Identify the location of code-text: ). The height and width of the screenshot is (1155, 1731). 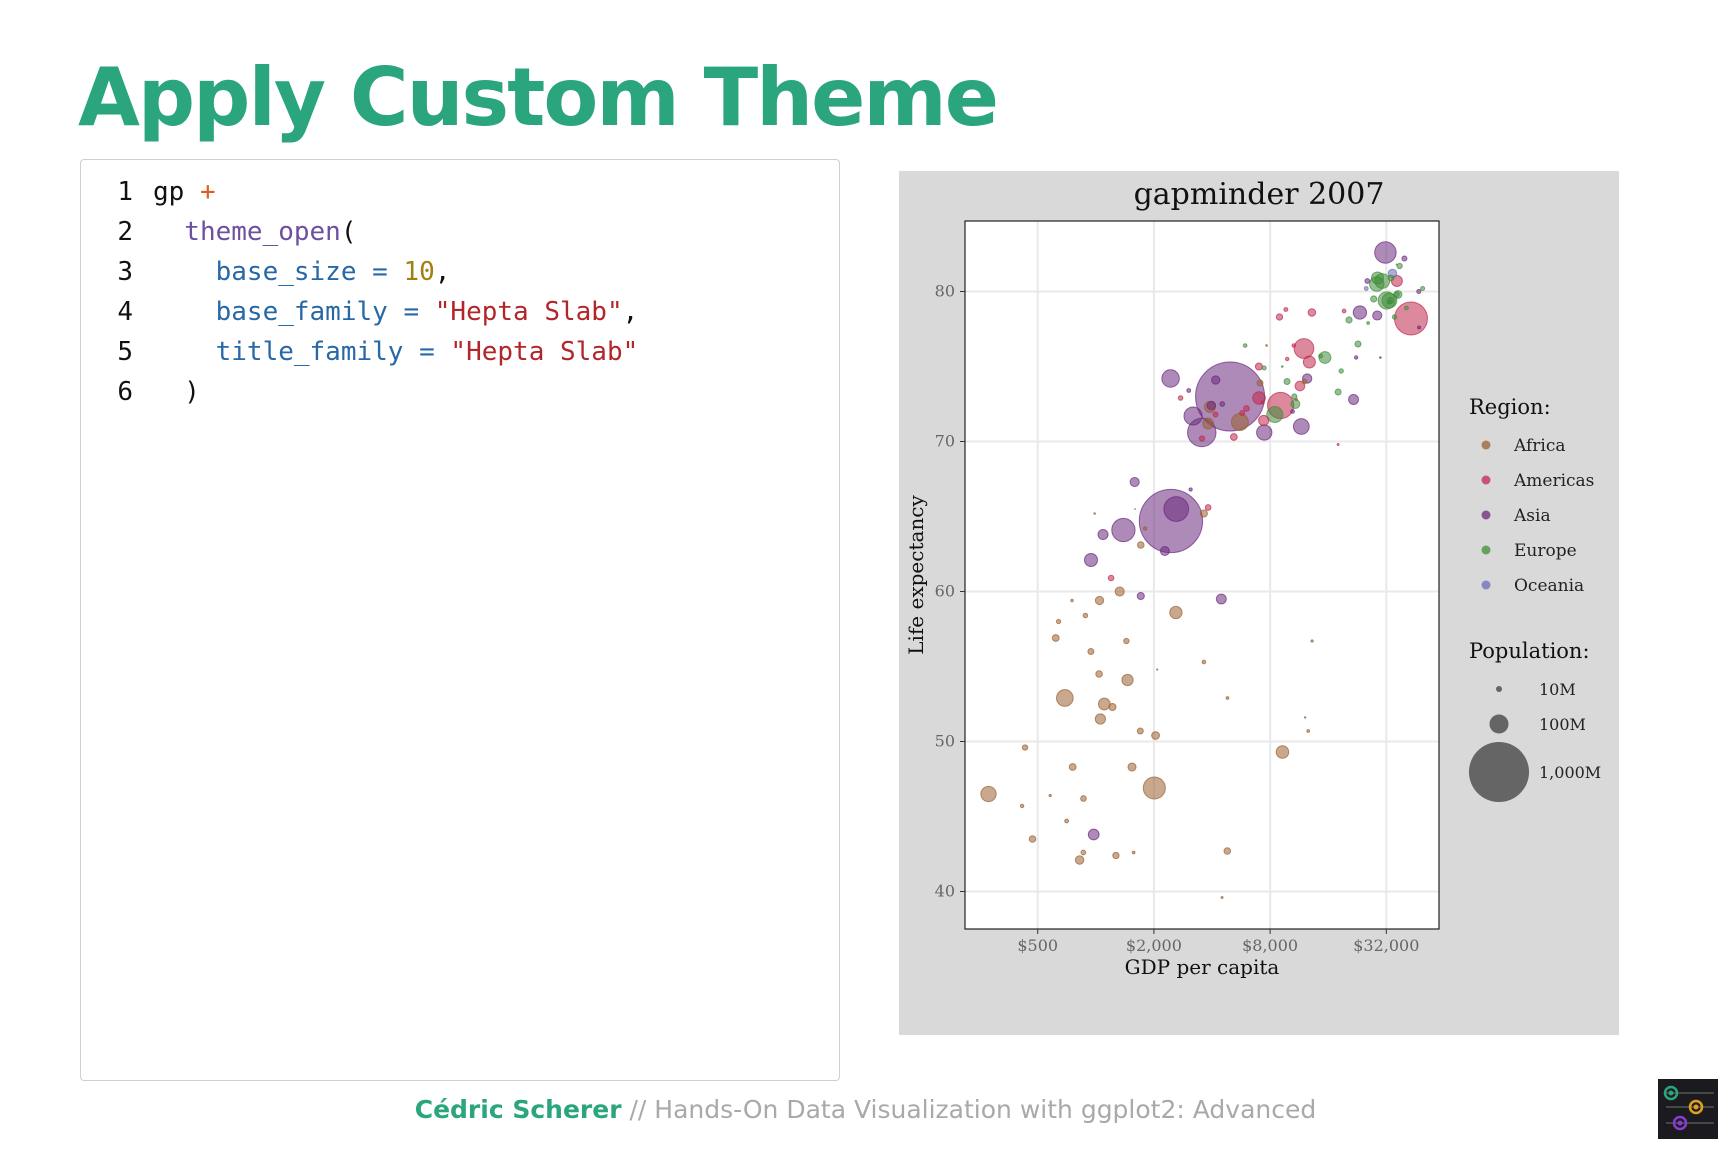
(166, 392).